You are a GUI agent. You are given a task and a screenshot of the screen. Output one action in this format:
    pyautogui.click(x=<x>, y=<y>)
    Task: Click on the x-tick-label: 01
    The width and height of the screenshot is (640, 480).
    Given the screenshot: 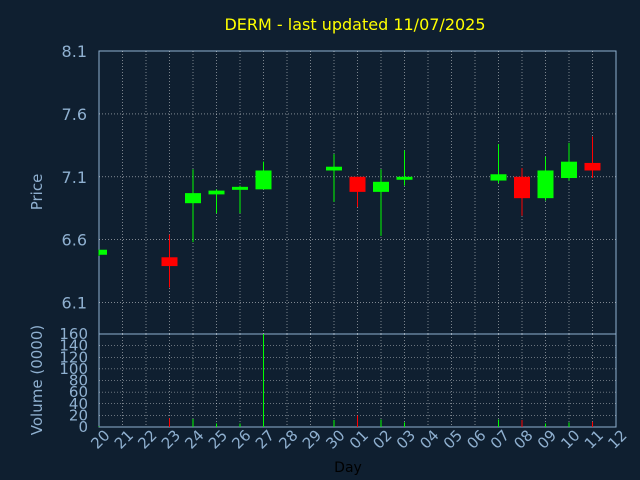 What is the action you would take?
    pyautogui.click(x=359, y=439)
    